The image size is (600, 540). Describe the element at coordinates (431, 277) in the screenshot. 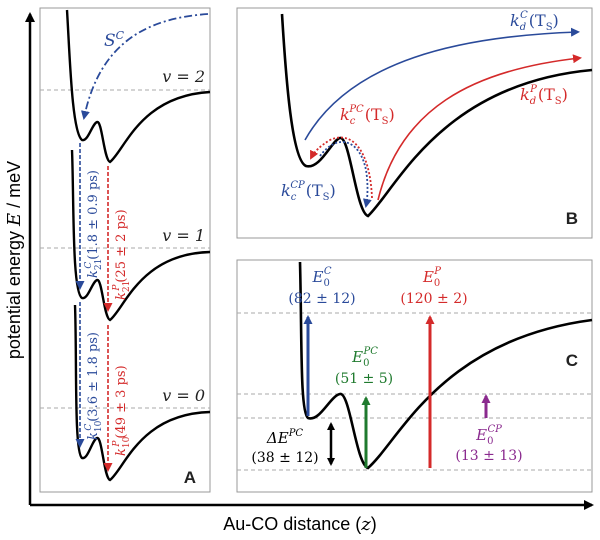

I see `e0p-symbol: E0P` at that location.